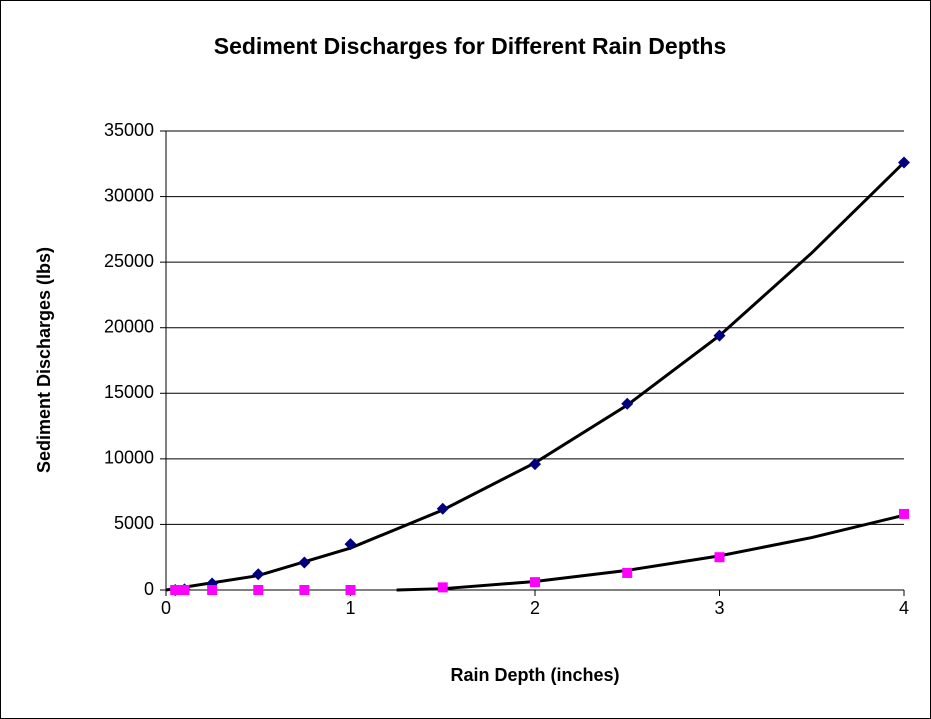 Image resolution: width=931 pixels, height=719 pixels. What do you see at coordinates (719, 608) in the screenshot?
I see `x-tick-label: 3` at bounding box center [719, 608].